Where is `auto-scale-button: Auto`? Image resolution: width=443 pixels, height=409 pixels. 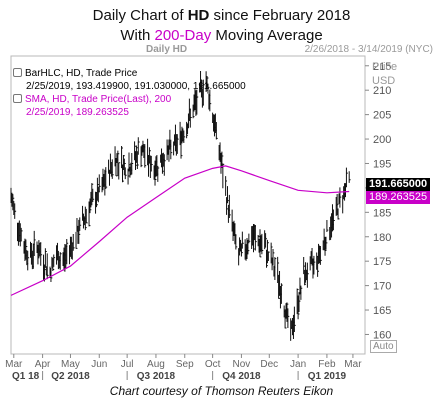 auto-scale-button: Auto is located at coordinates (383, 346).